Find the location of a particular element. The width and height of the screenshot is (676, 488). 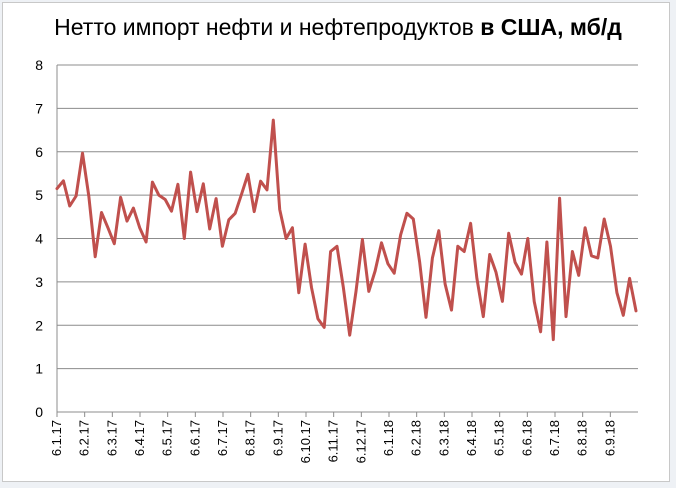

x-tick-label: 6.9.17 is located at coordinates (277, 438).